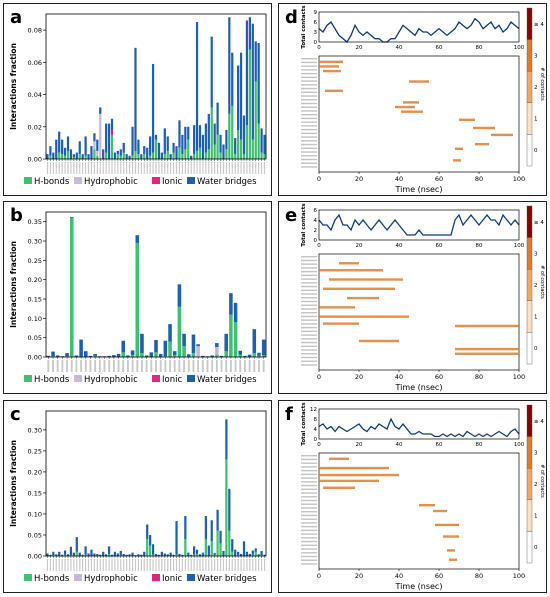 The height and width of the screenshot is (597, 550). What do you see at coordinates (156, 284) in the screenshot?
I see `plot-frame` at bounding box center [156, 284].